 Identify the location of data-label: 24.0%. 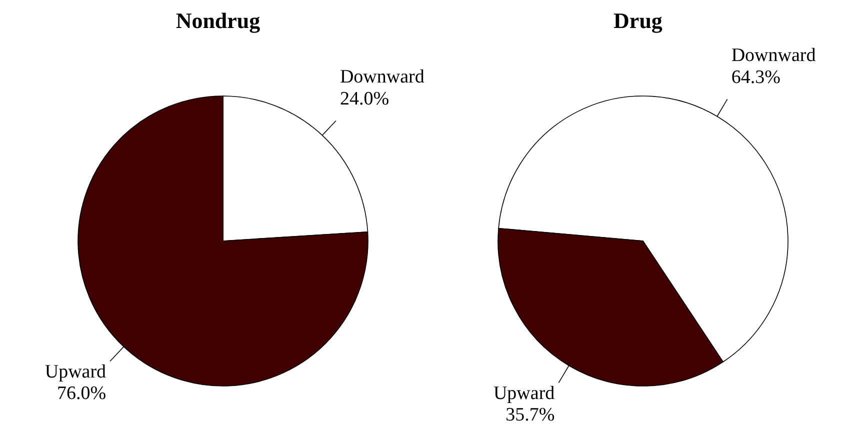
(365, 99).